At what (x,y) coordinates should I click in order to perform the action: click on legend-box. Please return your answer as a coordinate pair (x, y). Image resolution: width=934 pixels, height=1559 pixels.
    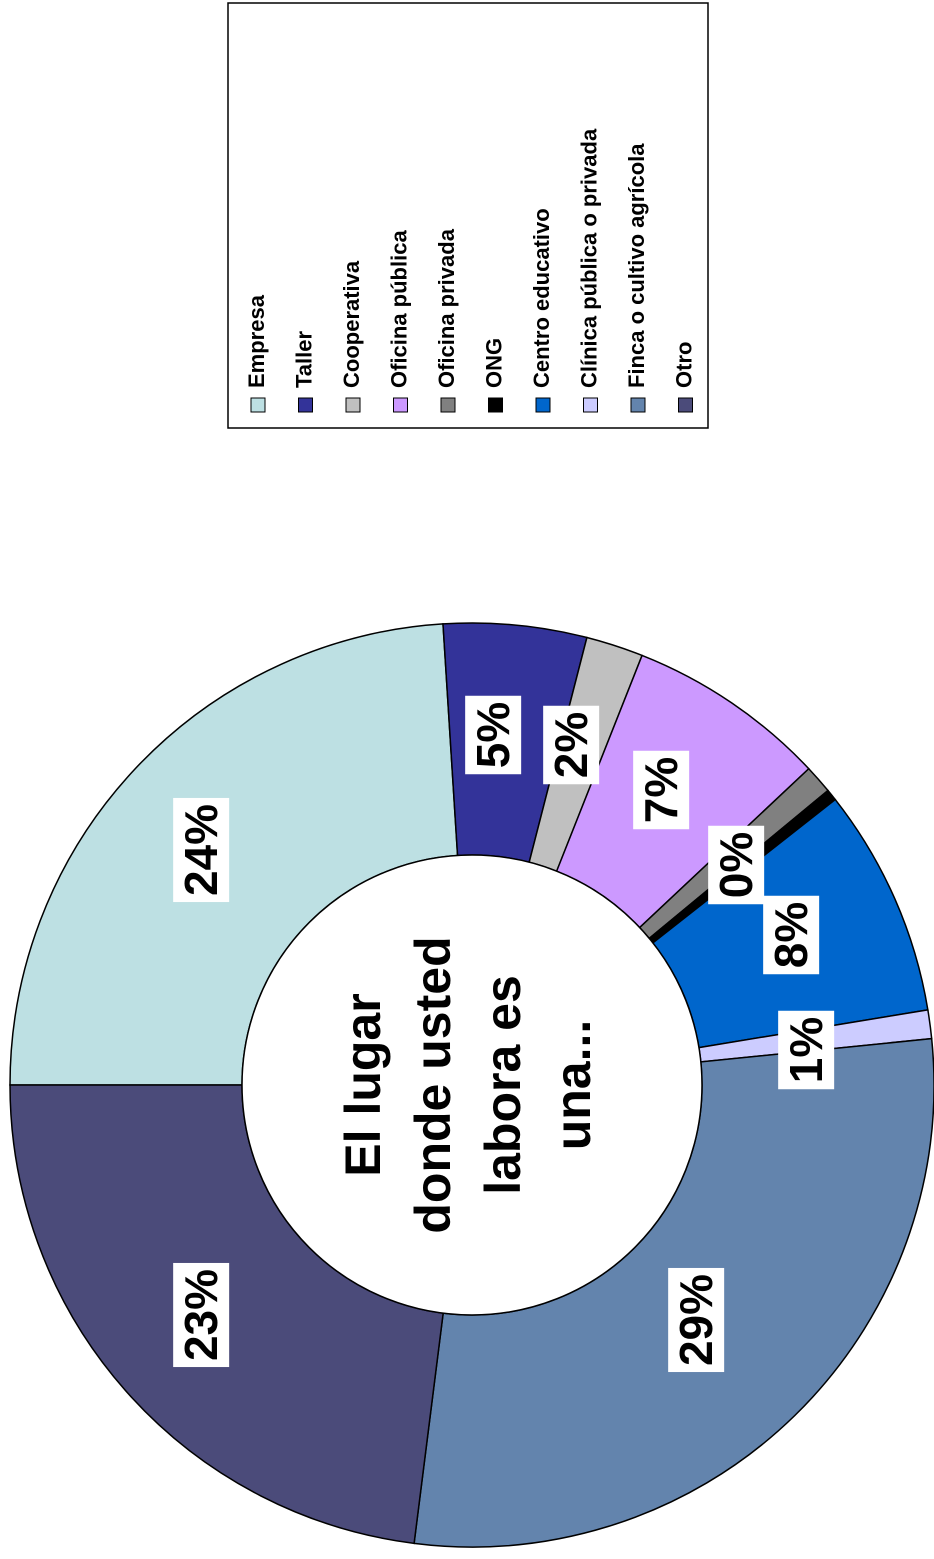
    Looking at the image, I should click on (468, 215).